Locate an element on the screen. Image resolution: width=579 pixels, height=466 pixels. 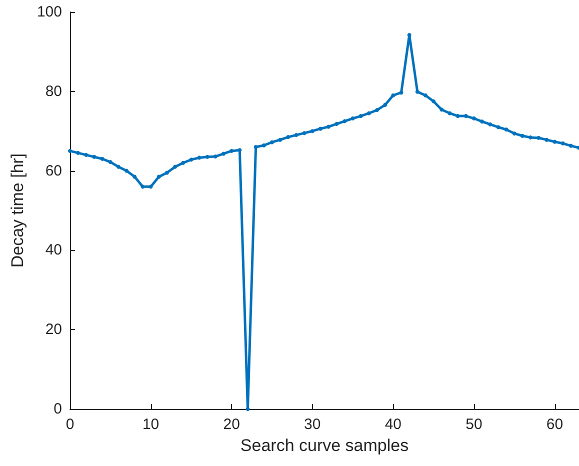
x-tick-label: 60 is located at coordinates (555, 424).